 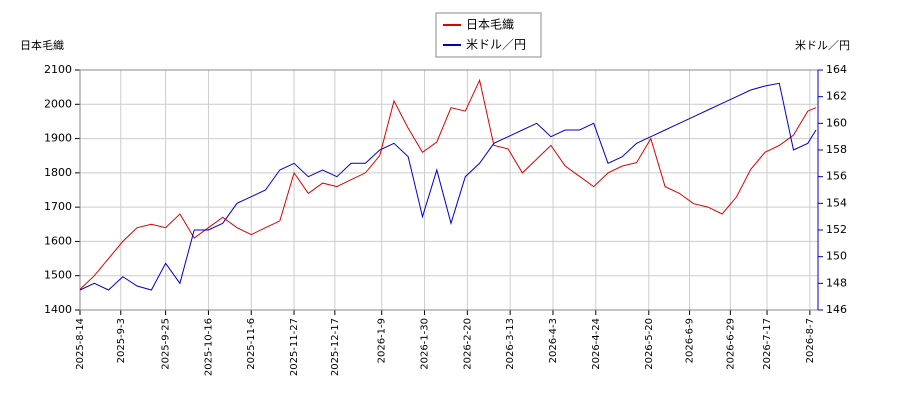 What do you see at coordinates (294, 347) in the screenshot?
I see `x-tick-label: 2025-11-27` at bounding box center [294, 347].